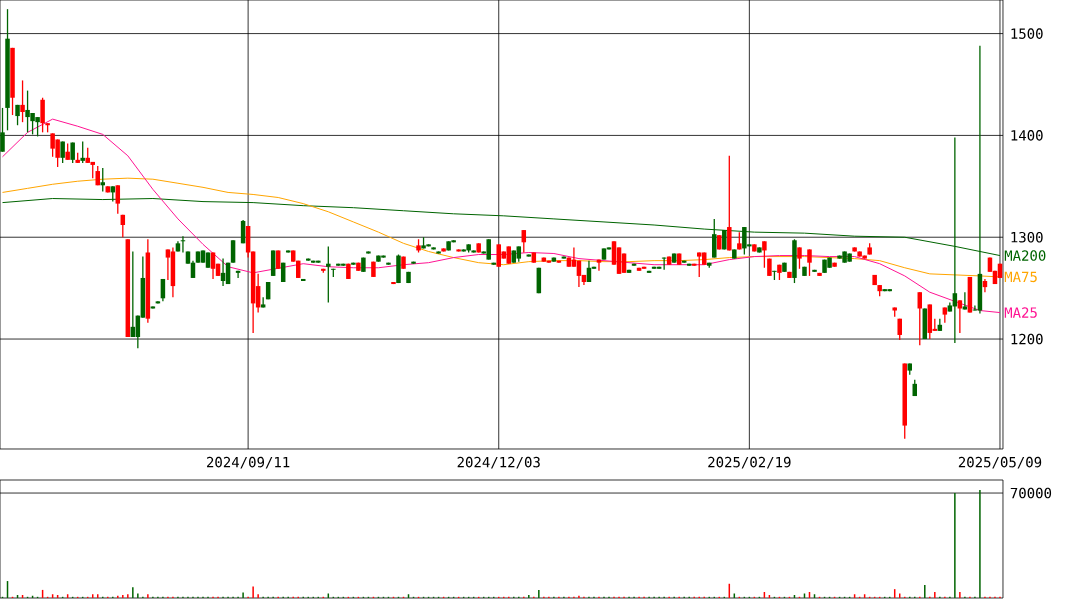  Describe the element at coordinates (1027, 339) in the screenshot. I see `y-tick-label: 1200` at that location.